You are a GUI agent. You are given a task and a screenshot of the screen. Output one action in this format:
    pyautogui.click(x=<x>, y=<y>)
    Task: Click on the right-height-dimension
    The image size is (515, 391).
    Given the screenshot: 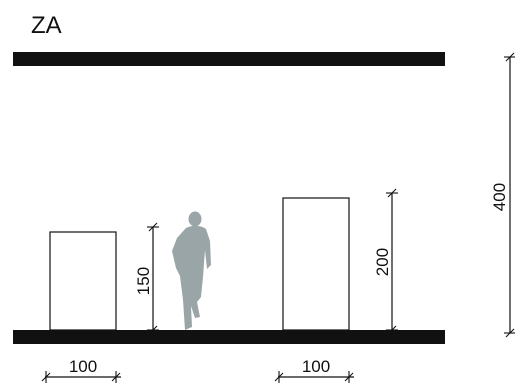 What is the action you would take?
    pyautogui.click(x=392, y=261)
    